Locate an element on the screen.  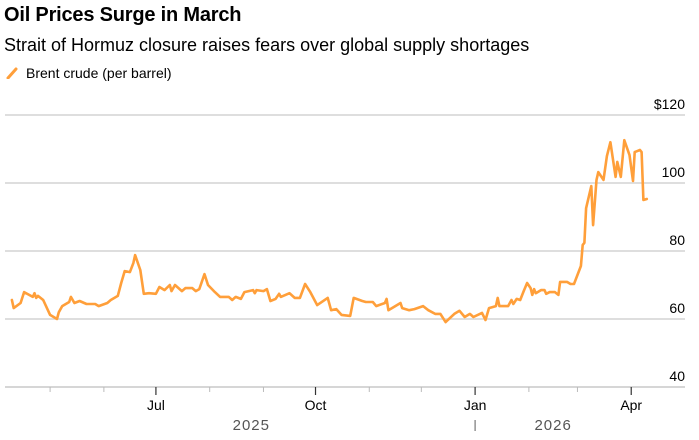
y-tick-label: 40 is located at coordinates (677, 376).